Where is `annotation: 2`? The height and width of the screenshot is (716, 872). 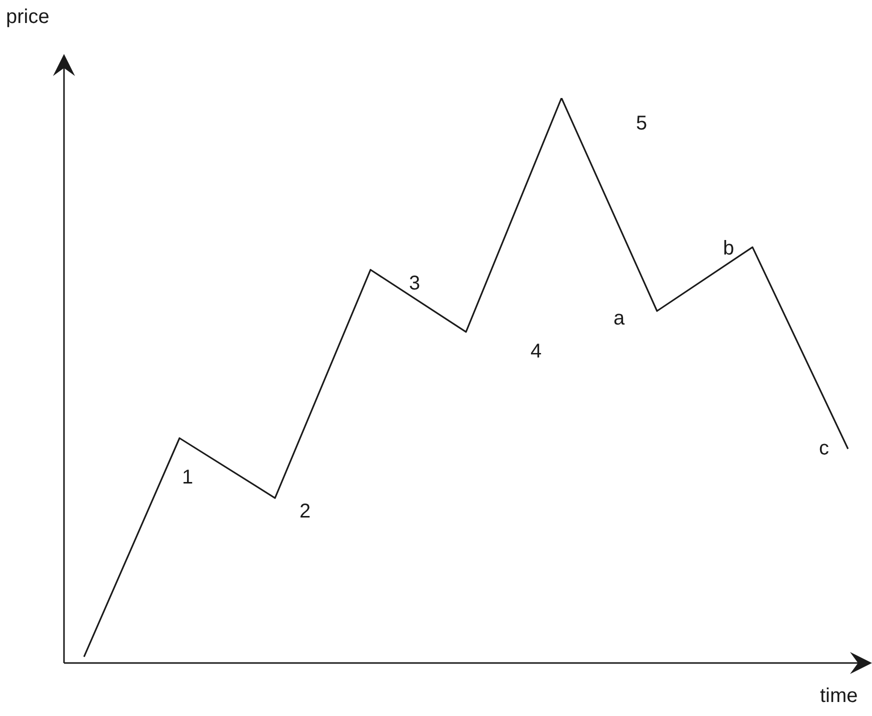
annotation: 2 is located at coordinates (305, 511).